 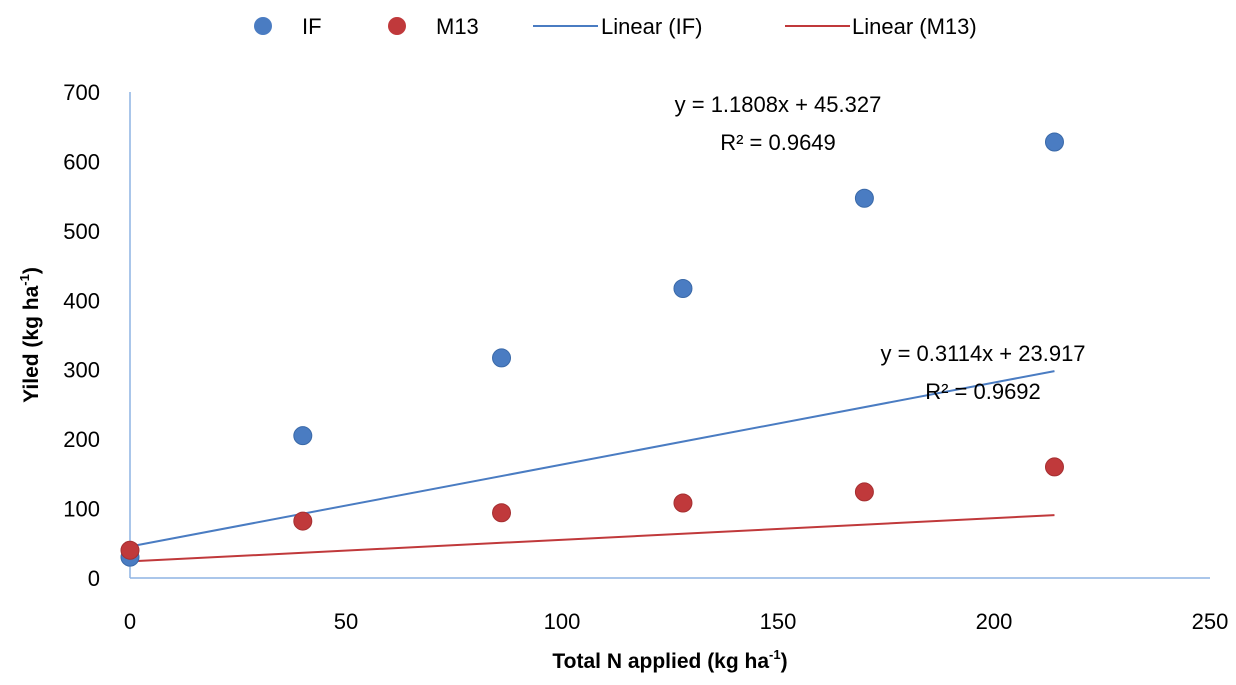 I want to click on x-tick-label: 100, so click(x=562, y=621).